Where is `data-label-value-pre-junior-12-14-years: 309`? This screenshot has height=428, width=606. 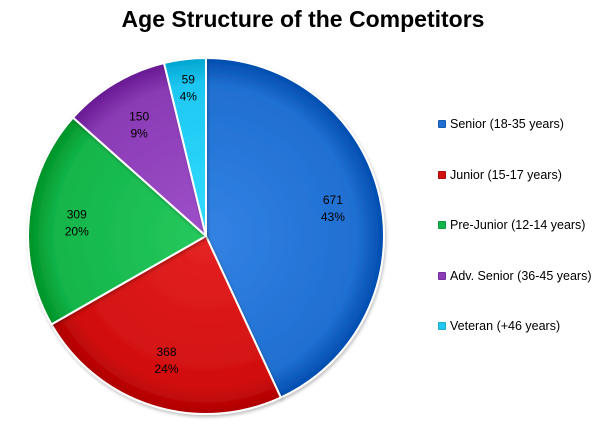 data-label-value-pre-junior-12-14-years: 309 is located at coordinates (77, 215).